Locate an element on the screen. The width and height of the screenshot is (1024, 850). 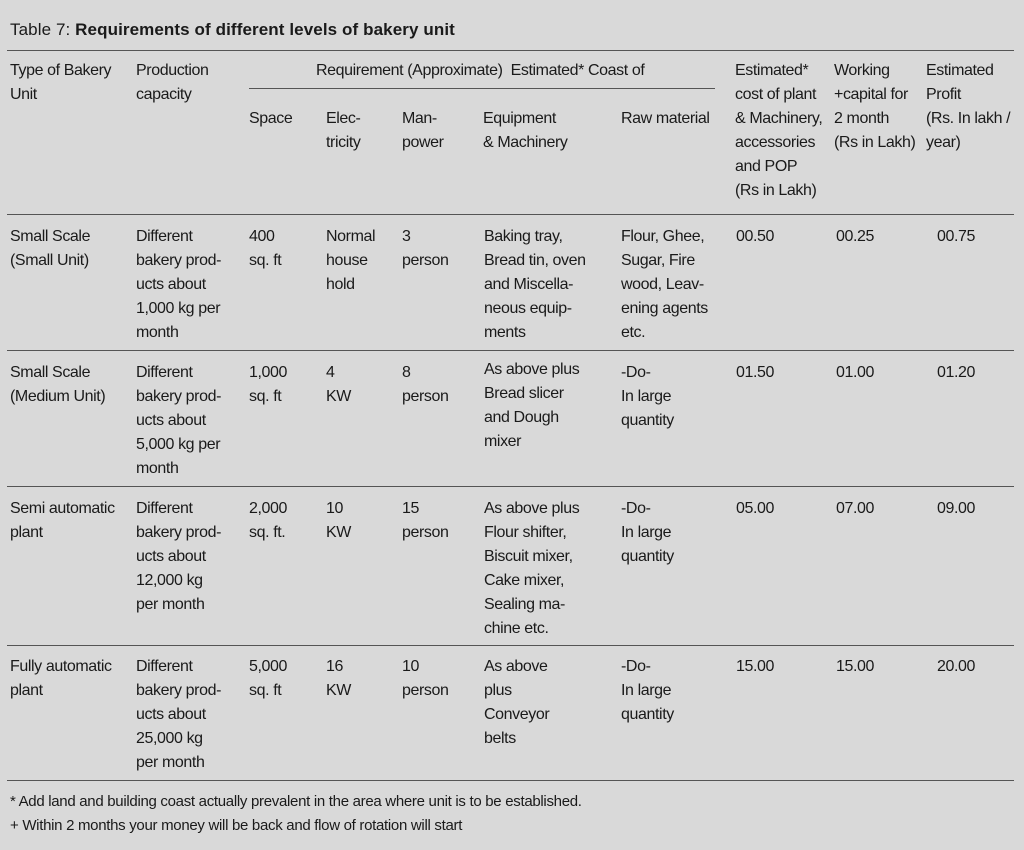
cell-profit: 09.00 is located at coordinates (956, 508).